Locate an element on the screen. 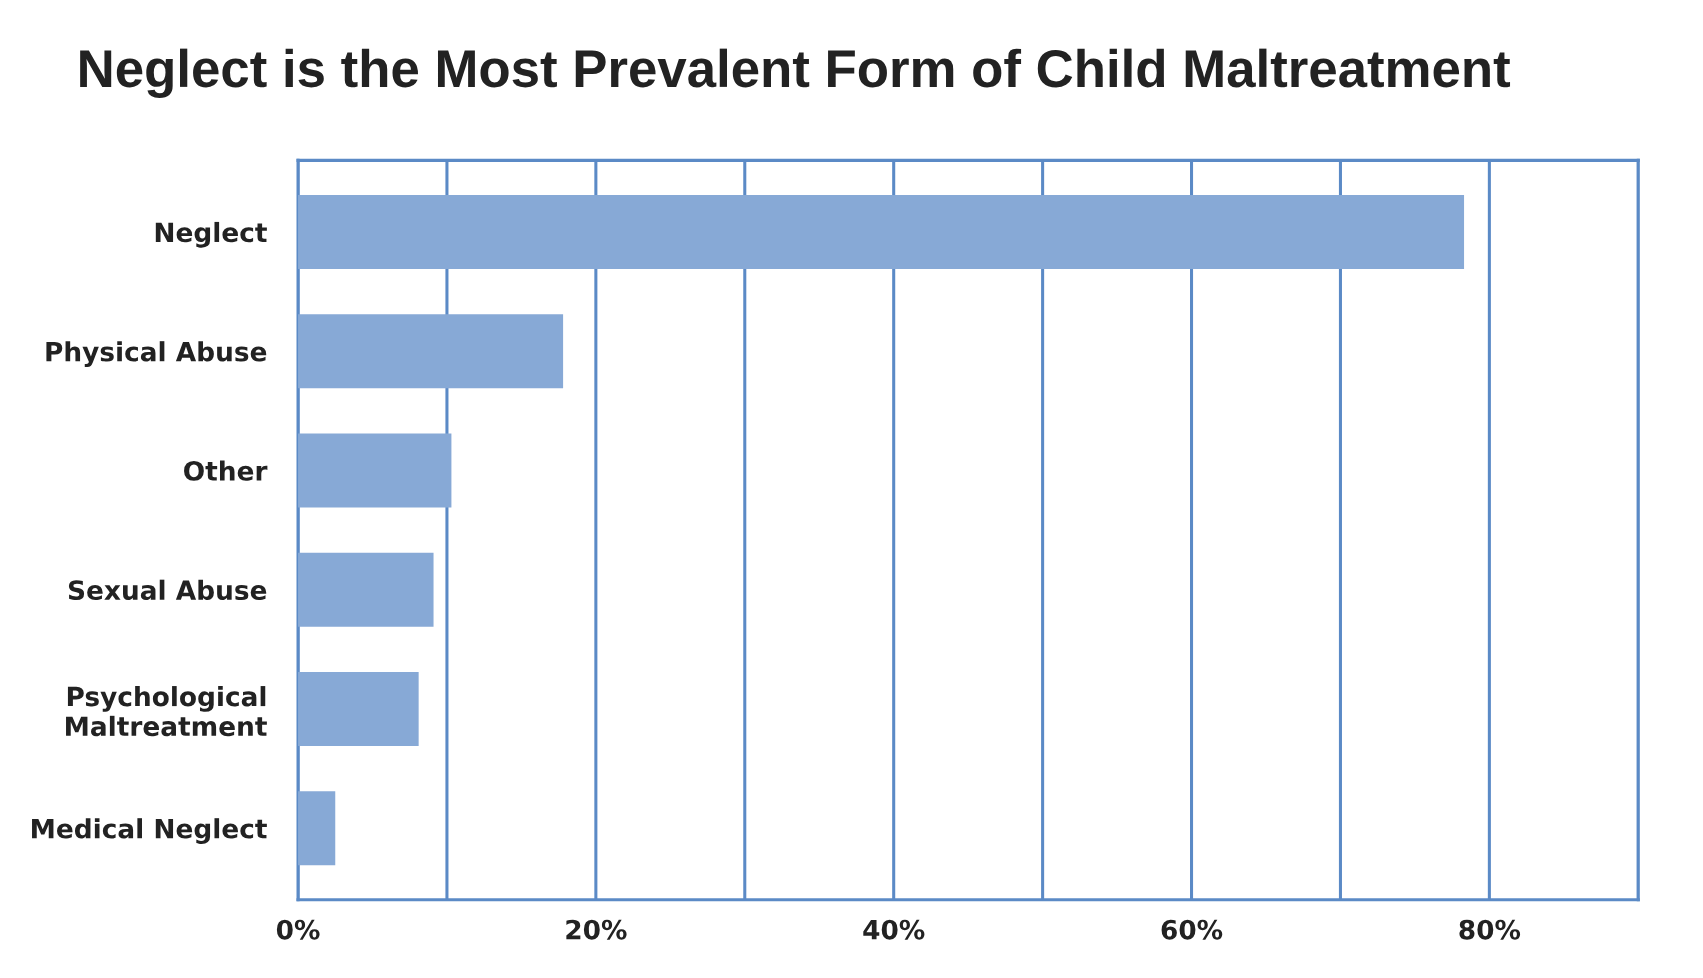 The width and height of the screenshot is (1703, 978). x-tick-label: 80% is located at coordinates (1490, 929).